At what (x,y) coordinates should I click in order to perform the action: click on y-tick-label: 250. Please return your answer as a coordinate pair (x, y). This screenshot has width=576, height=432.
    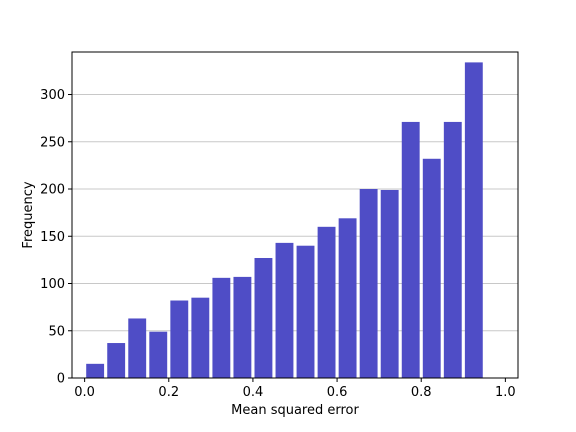
    Looking at the image, I should click on (52, 142).